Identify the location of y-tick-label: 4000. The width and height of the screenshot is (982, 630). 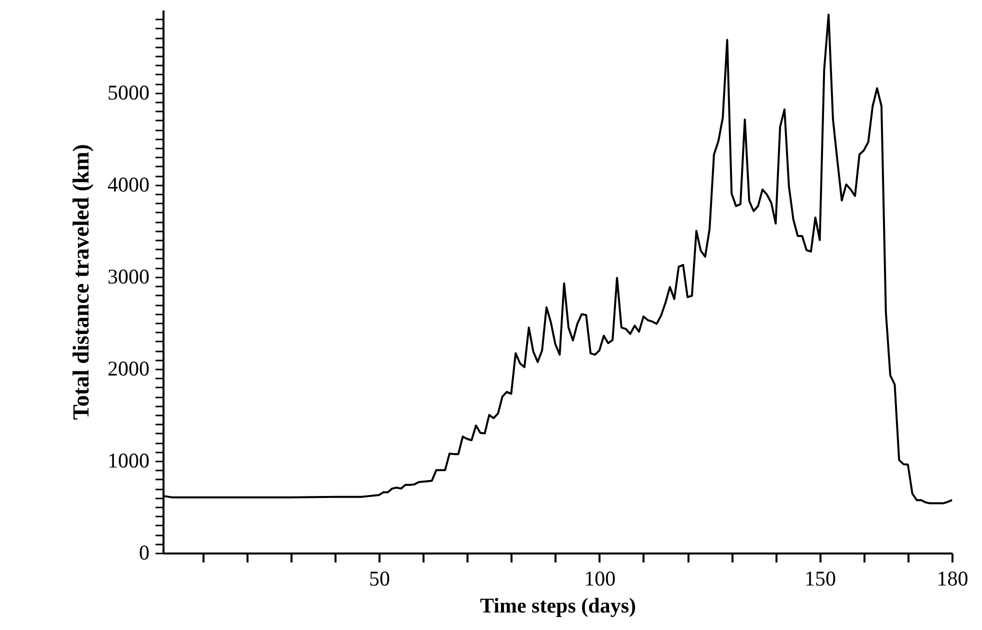
(129, 184).